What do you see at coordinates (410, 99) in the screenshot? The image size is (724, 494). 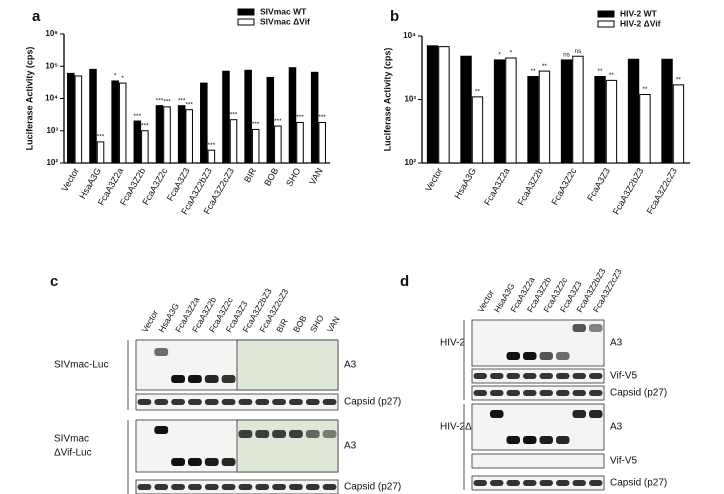 I see `y-tick-label: 10³` at bounding box center [410, 99].